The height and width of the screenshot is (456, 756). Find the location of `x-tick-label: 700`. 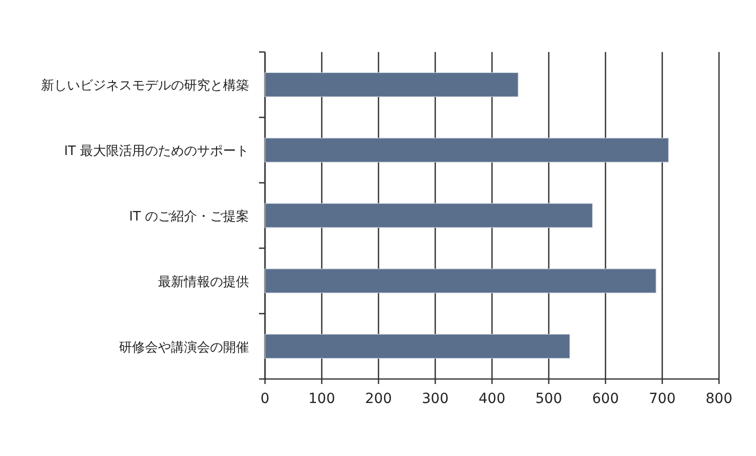

x-tick-label: 700 is located at coordinates (662, 399).